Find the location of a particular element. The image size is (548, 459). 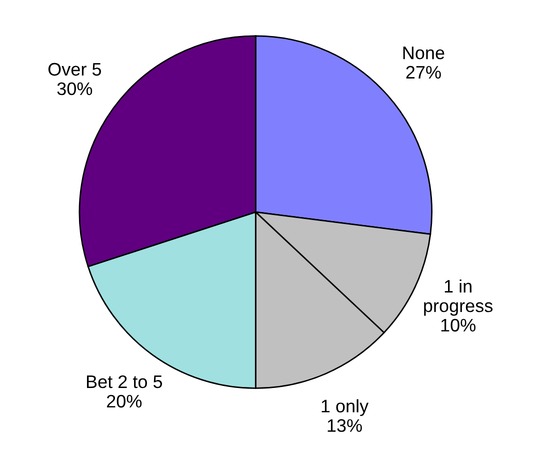

data-label: 13% is located at coordinates (345, 425).